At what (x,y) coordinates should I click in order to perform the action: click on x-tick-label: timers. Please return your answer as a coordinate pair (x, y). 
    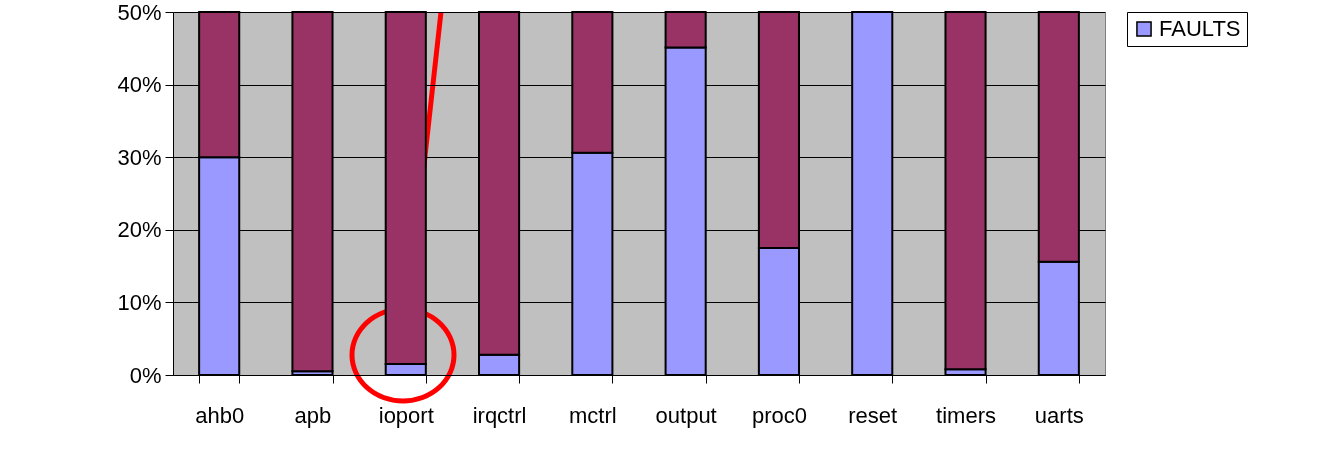
    Looking at the image, I should click on (966, 415).